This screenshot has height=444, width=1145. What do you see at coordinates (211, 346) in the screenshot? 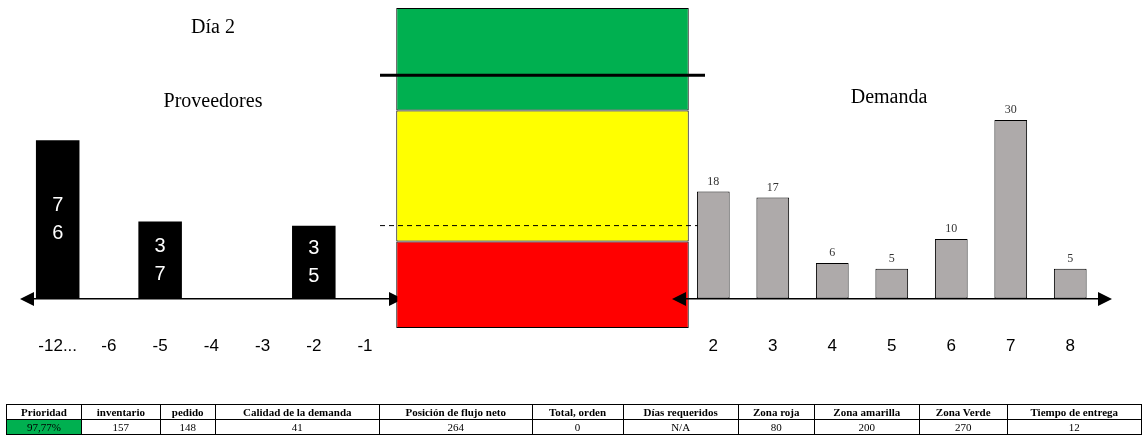
I see `x-tick-label: -4` at bounding box center [211, 346].